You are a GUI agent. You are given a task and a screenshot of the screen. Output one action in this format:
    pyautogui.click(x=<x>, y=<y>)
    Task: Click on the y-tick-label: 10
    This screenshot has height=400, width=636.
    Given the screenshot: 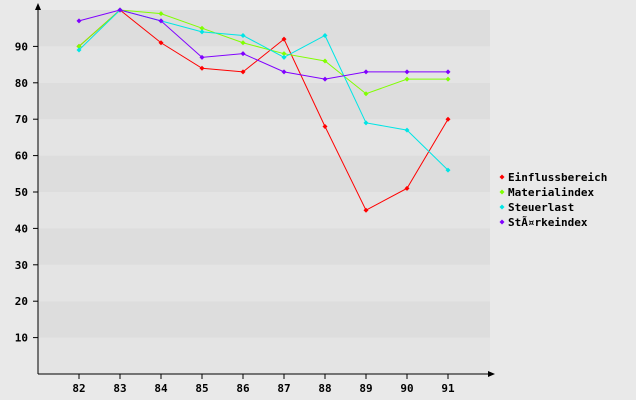 What is the action you would take?
    pyautogui.click(x=21, y=338)
    